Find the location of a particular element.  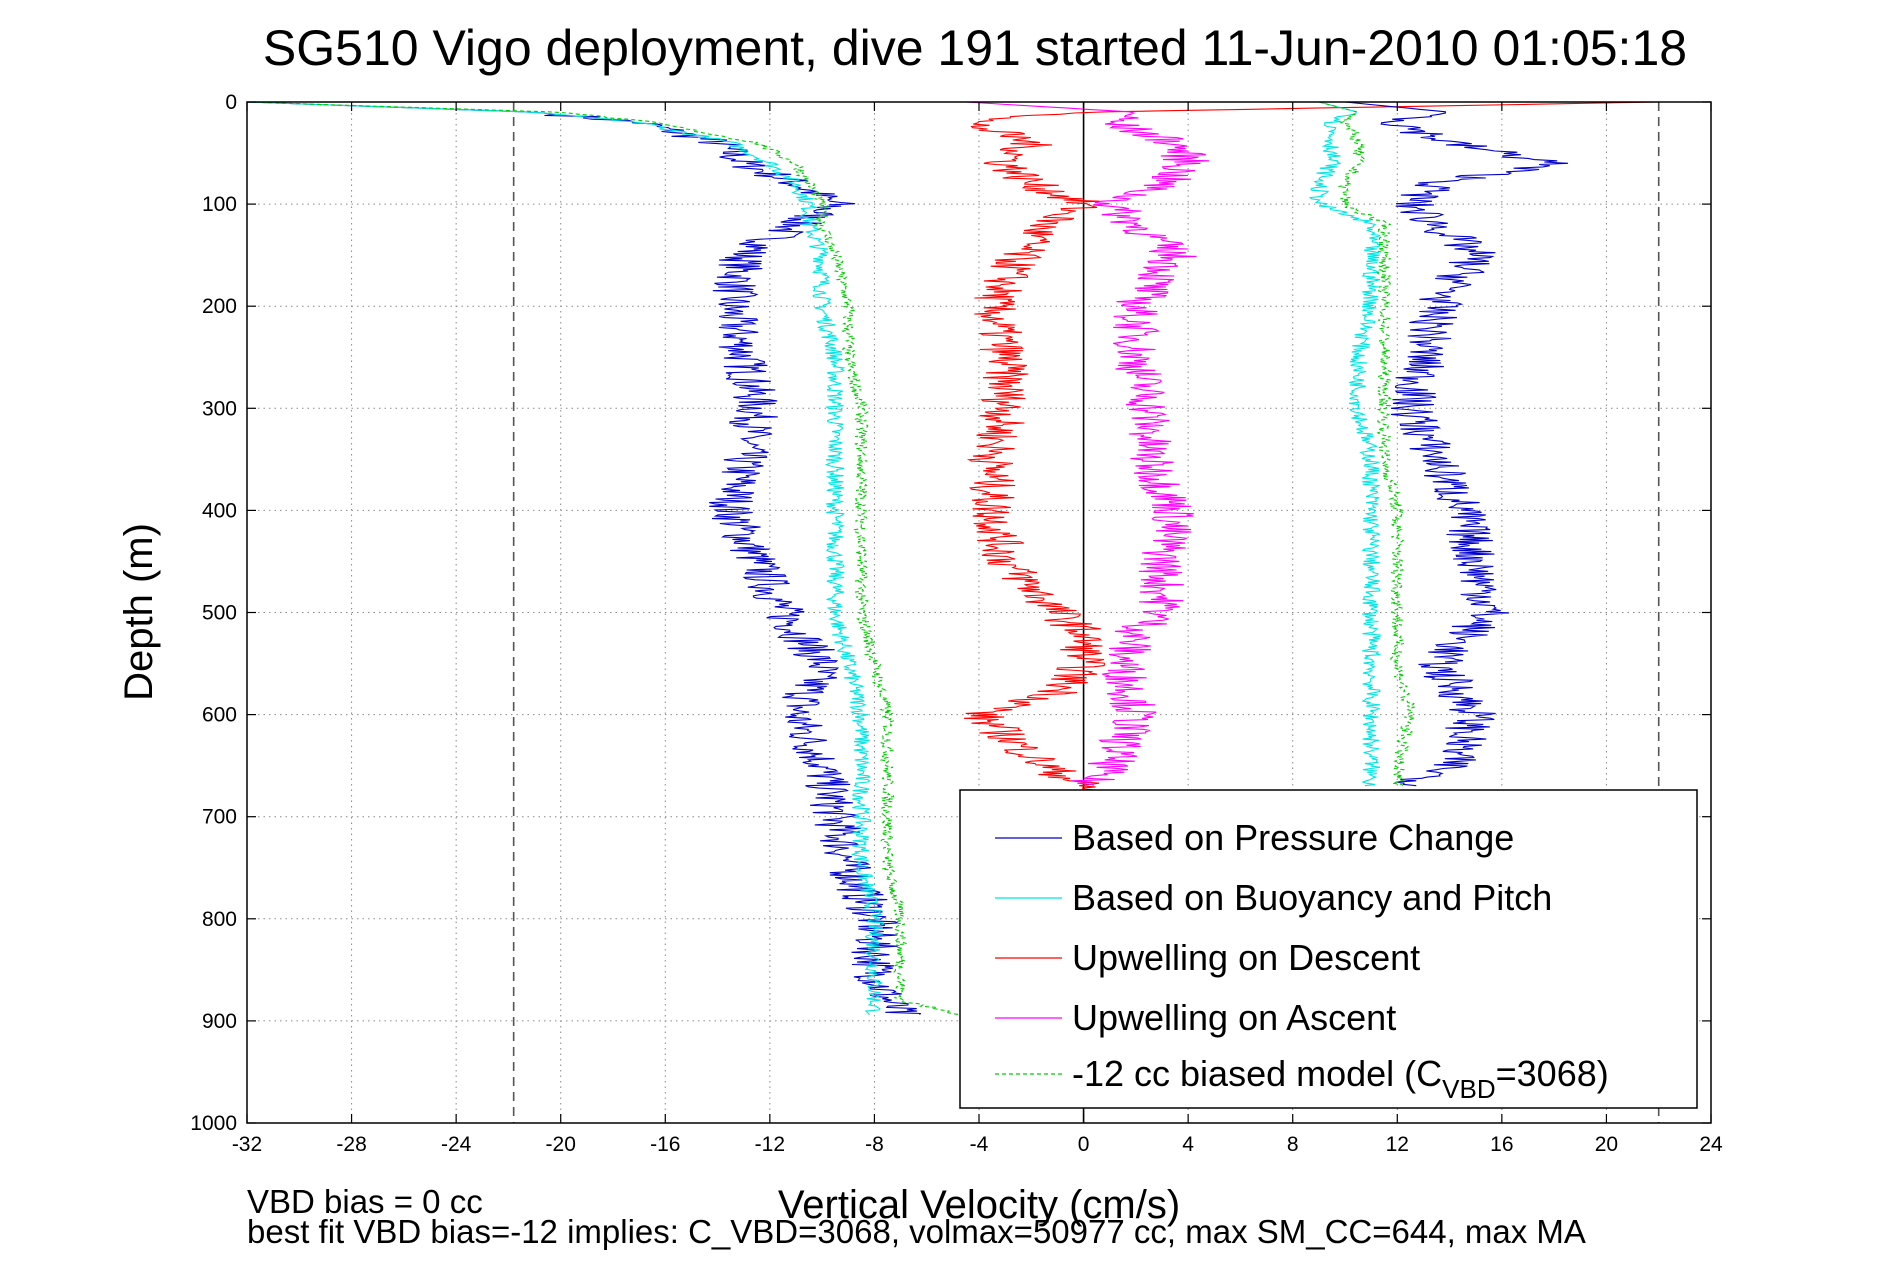

y-tick-label: 300 is located at coordinates (219, 408).